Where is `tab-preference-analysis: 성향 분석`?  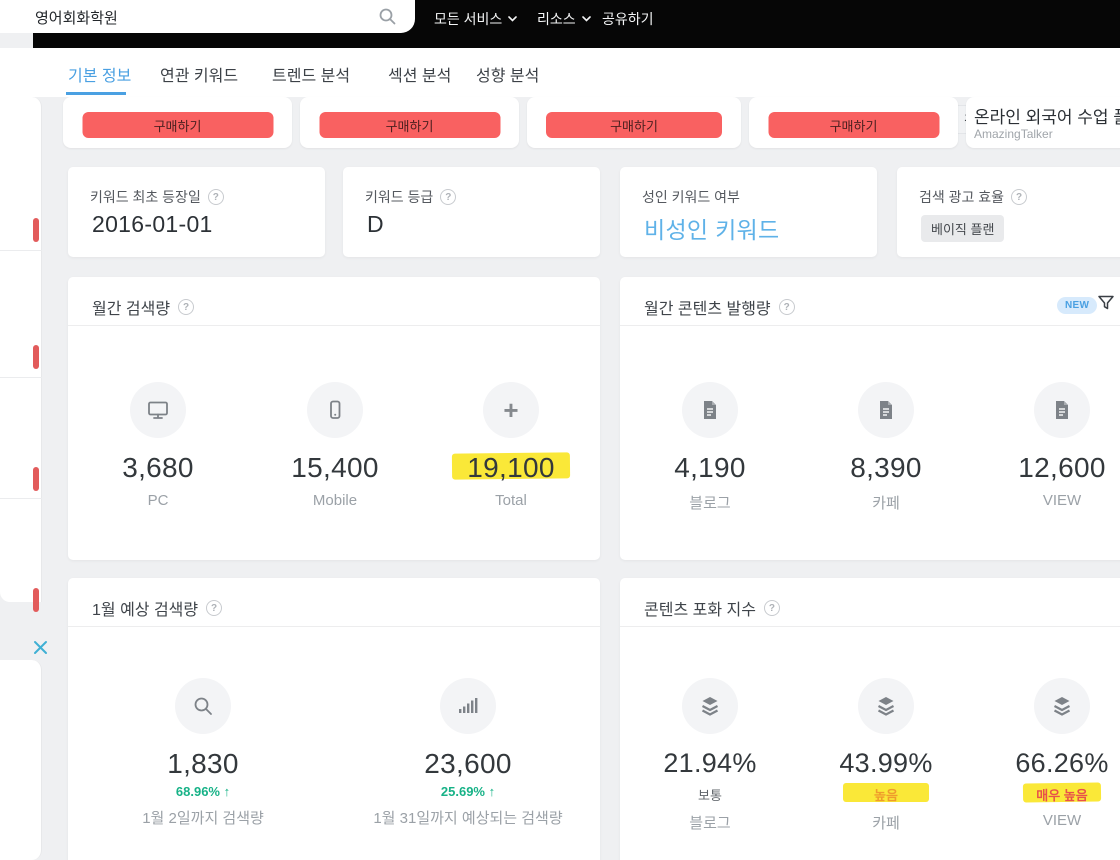
tab-preference-analysis: 성향 분석 is located at coordinates (508, 76).